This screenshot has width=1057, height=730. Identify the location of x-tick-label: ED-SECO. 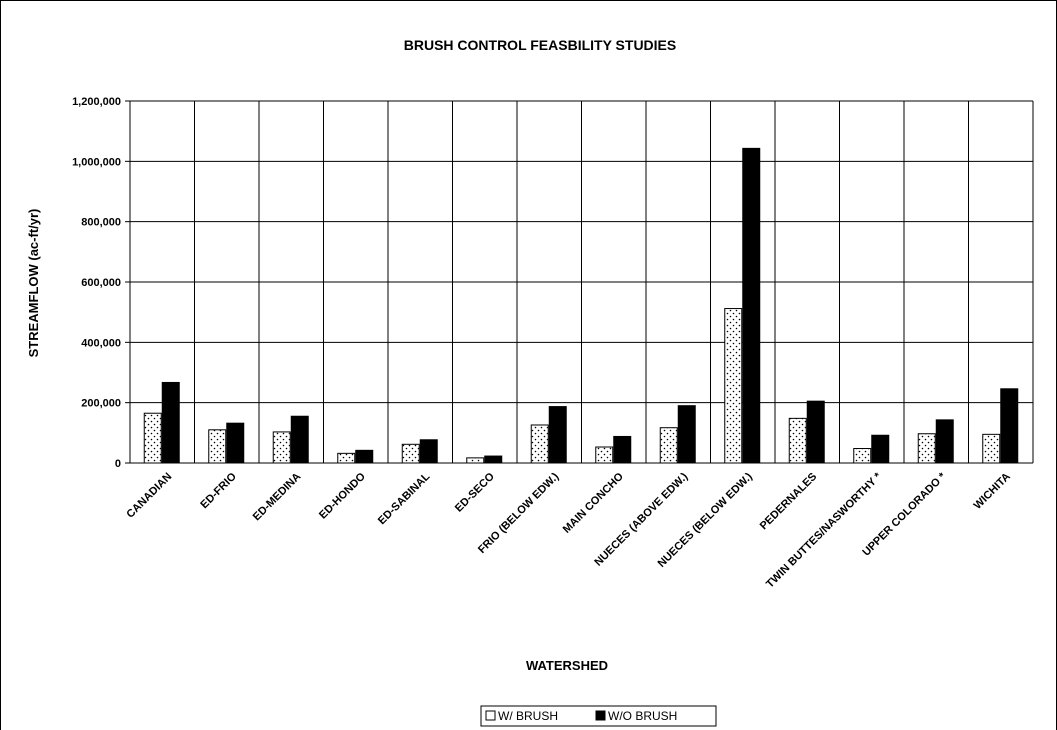
(475, 492).